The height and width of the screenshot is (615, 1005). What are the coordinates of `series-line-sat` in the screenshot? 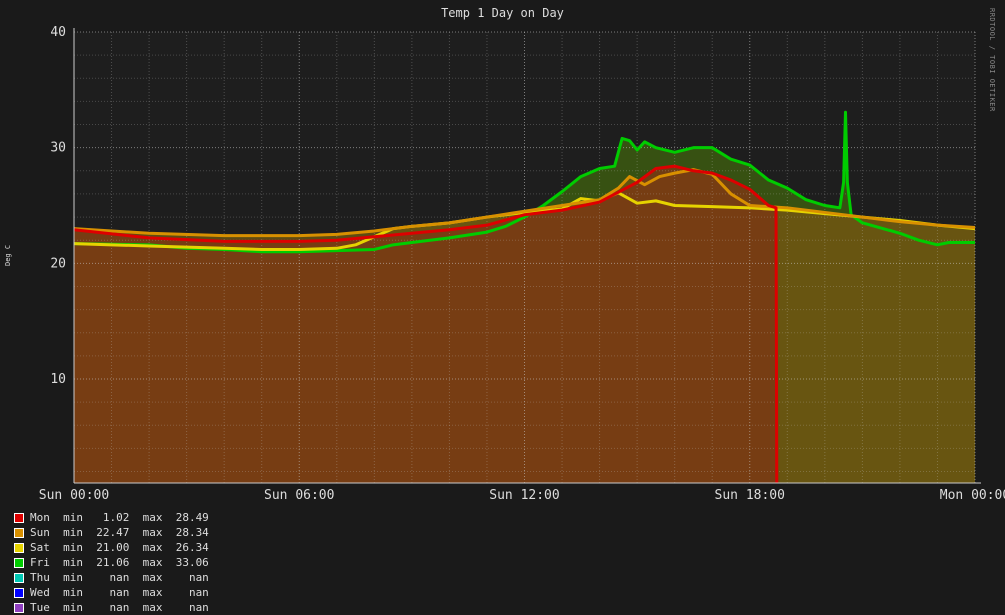 It's located at (524, 221).